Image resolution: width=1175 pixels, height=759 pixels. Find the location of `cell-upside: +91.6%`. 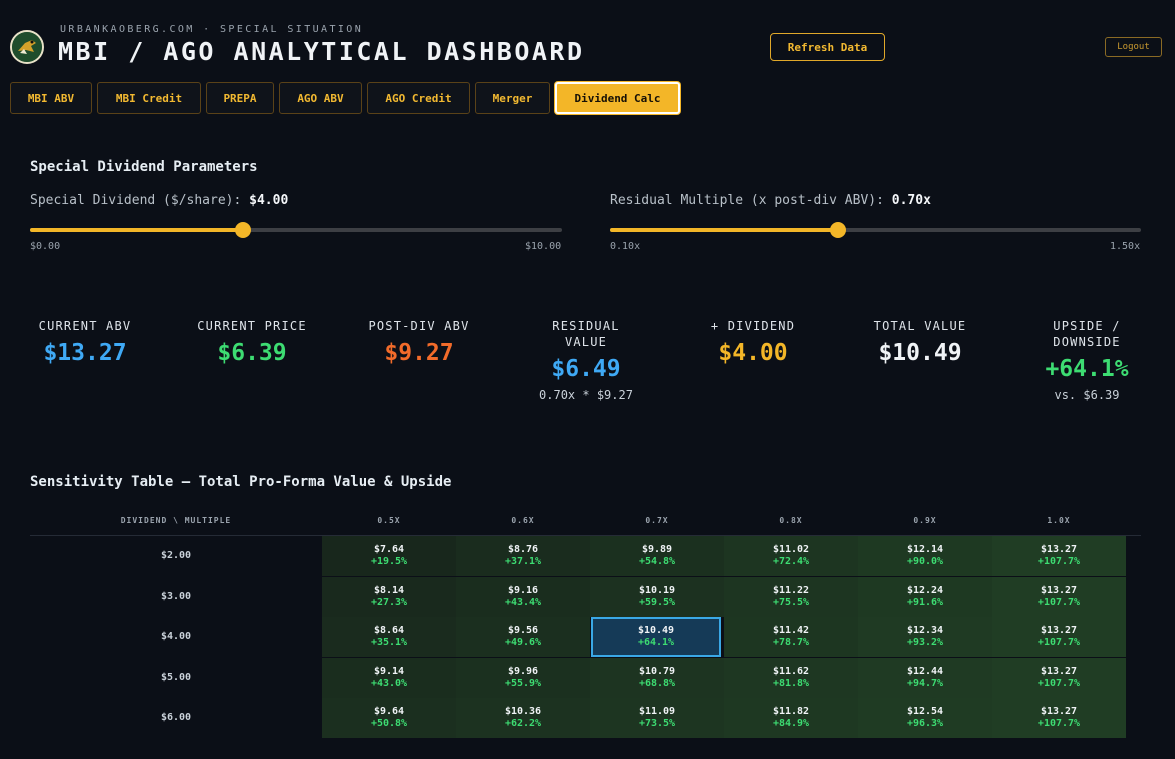

cell-upside: +91.6% is located at coordinates (925, 602).